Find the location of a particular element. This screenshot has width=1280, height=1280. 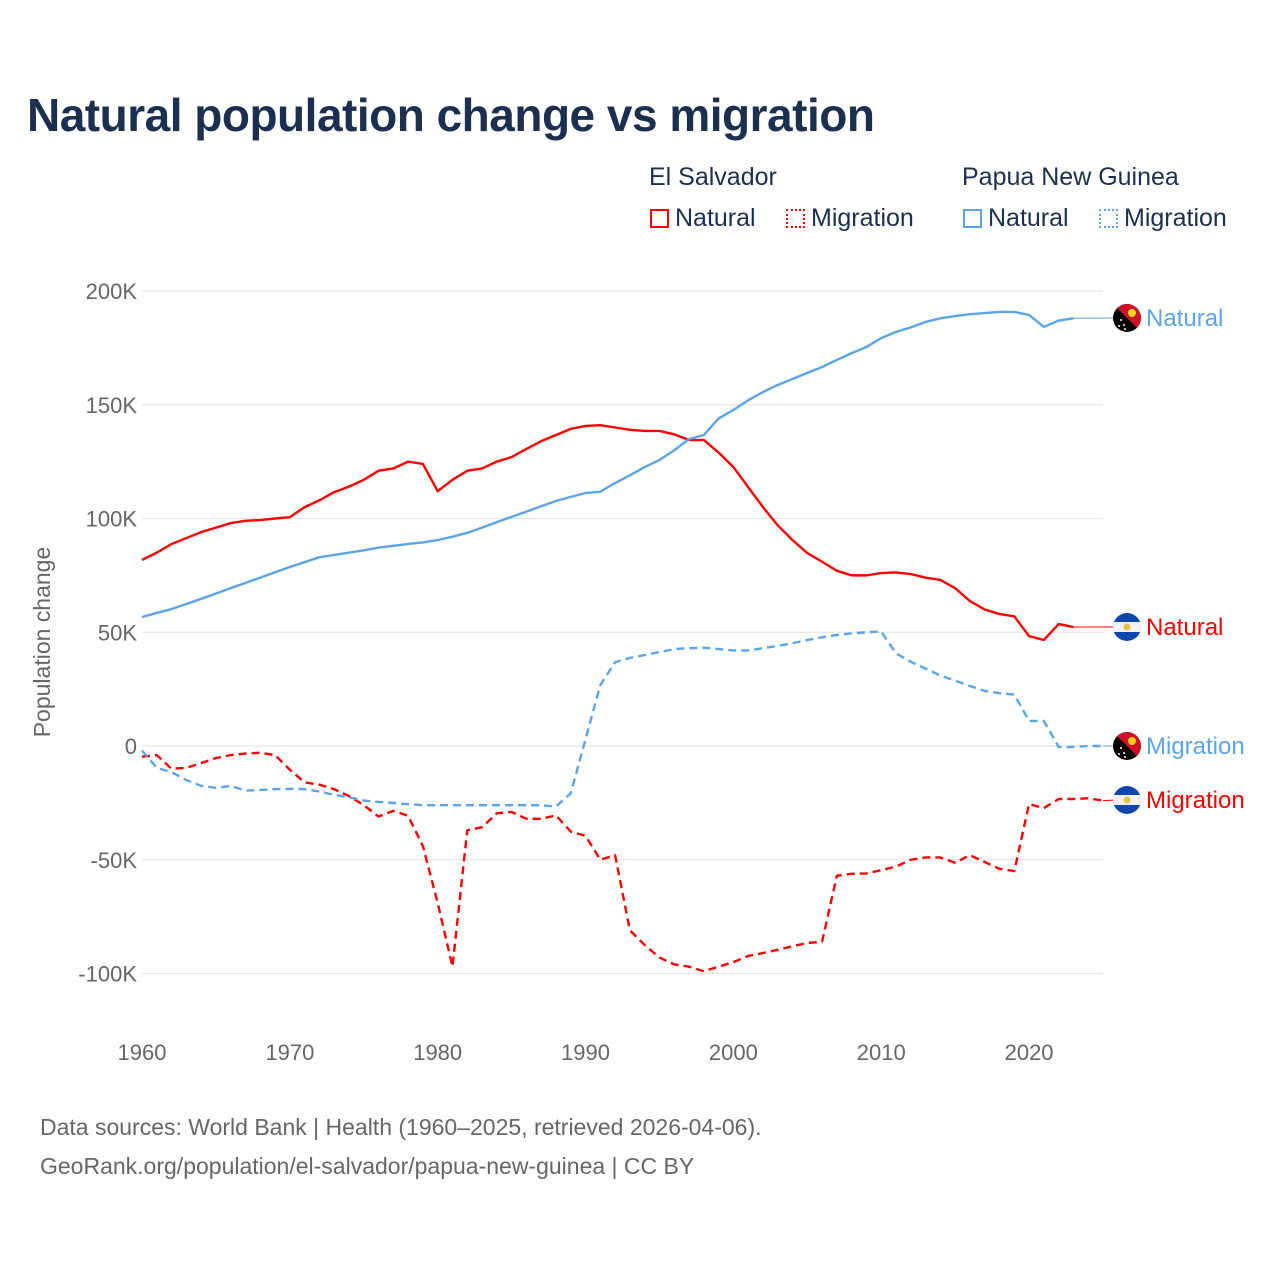

x-tick-label: 2010 is located at coordinates (881, 1052).